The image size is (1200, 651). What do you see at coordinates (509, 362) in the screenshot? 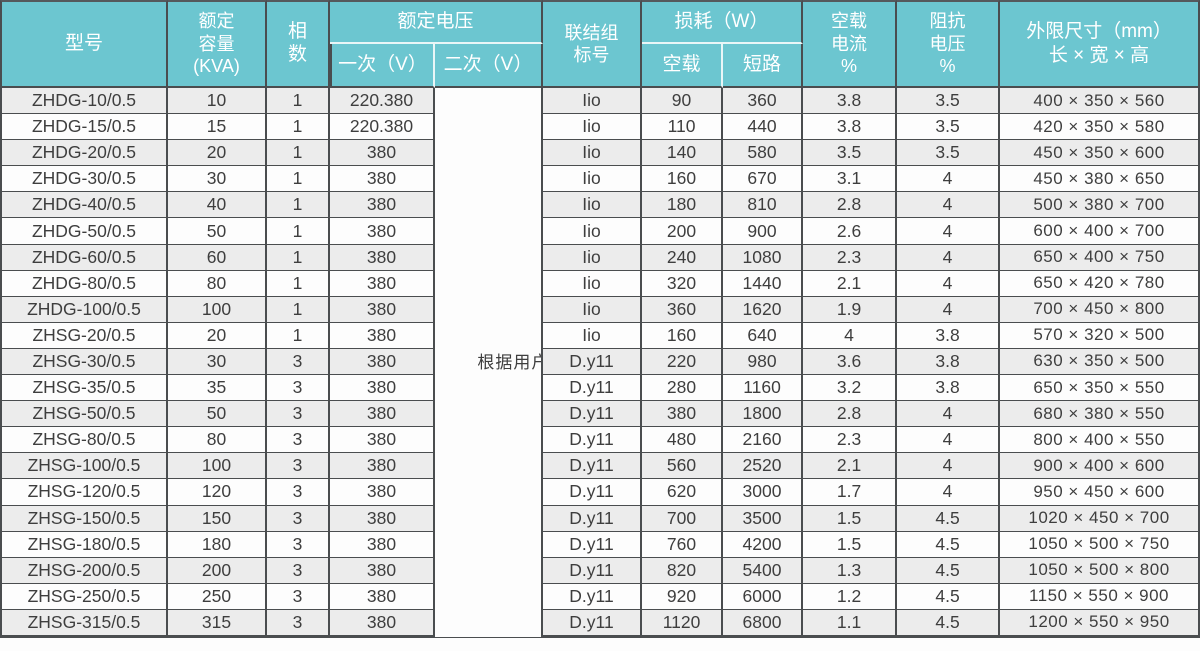
I see `secondary-voltage-note-text: 根据用户要求任意选择` at bounding box center [509, 362].